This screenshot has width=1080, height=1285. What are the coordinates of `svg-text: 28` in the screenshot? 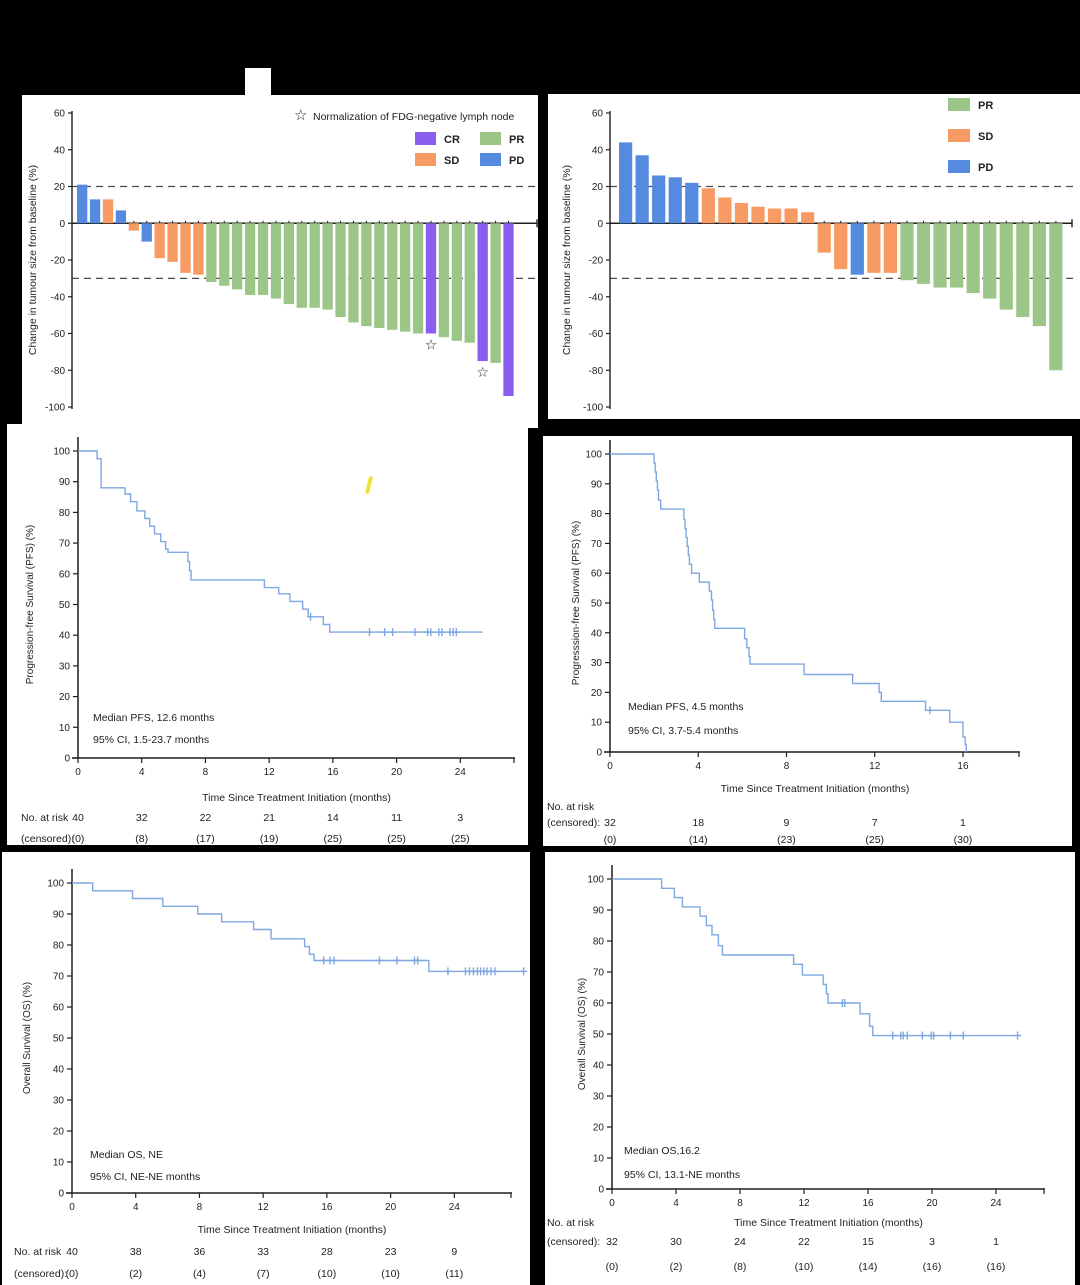 It's located at (327, 1252).